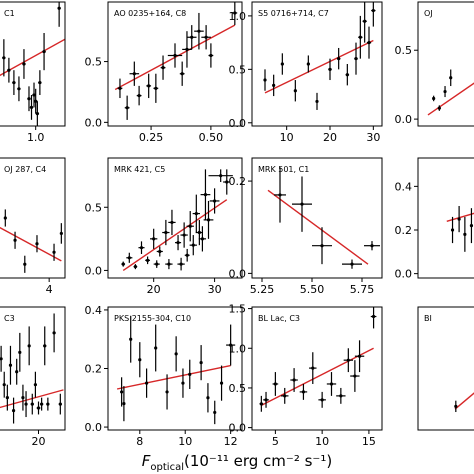 The width and height of the screenshot is (474, 474). I want to click on panel-2: 0.25 0.50 0.0 0.5 AO 0235+164, C8, so click(164, 72).